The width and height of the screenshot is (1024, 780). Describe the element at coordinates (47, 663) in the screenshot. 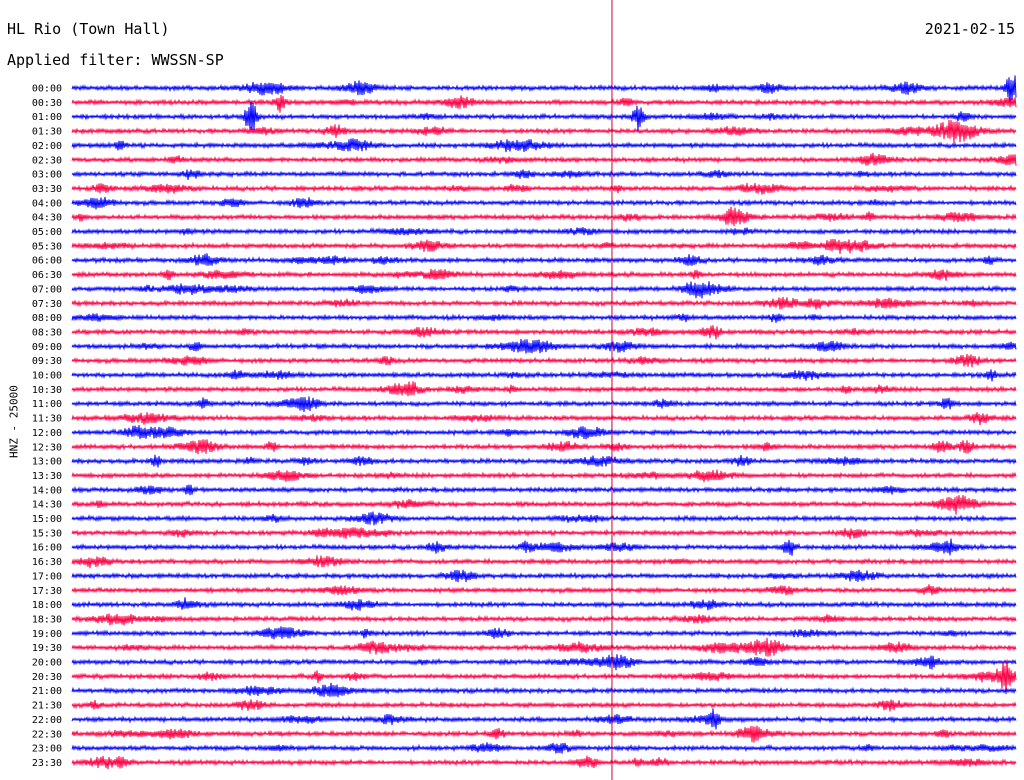

I see `row-time-label: 20:00` at that location.